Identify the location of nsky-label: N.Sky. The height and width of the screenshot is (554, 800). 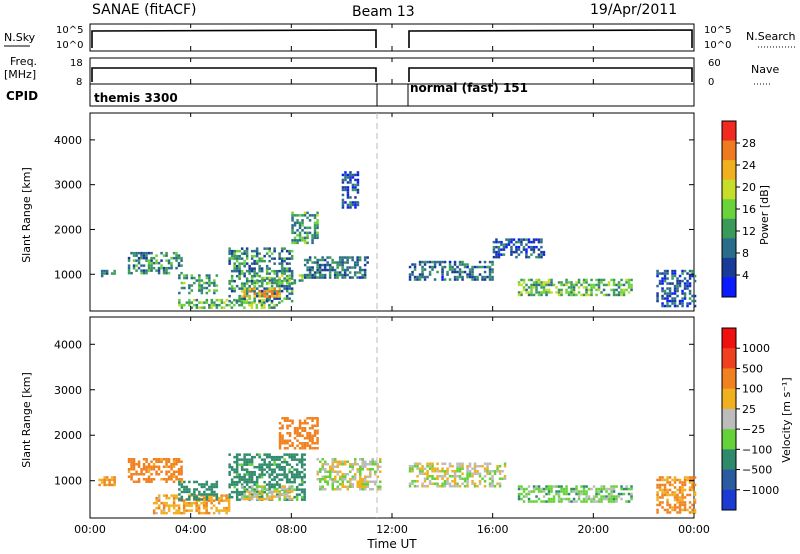
(20, 37).